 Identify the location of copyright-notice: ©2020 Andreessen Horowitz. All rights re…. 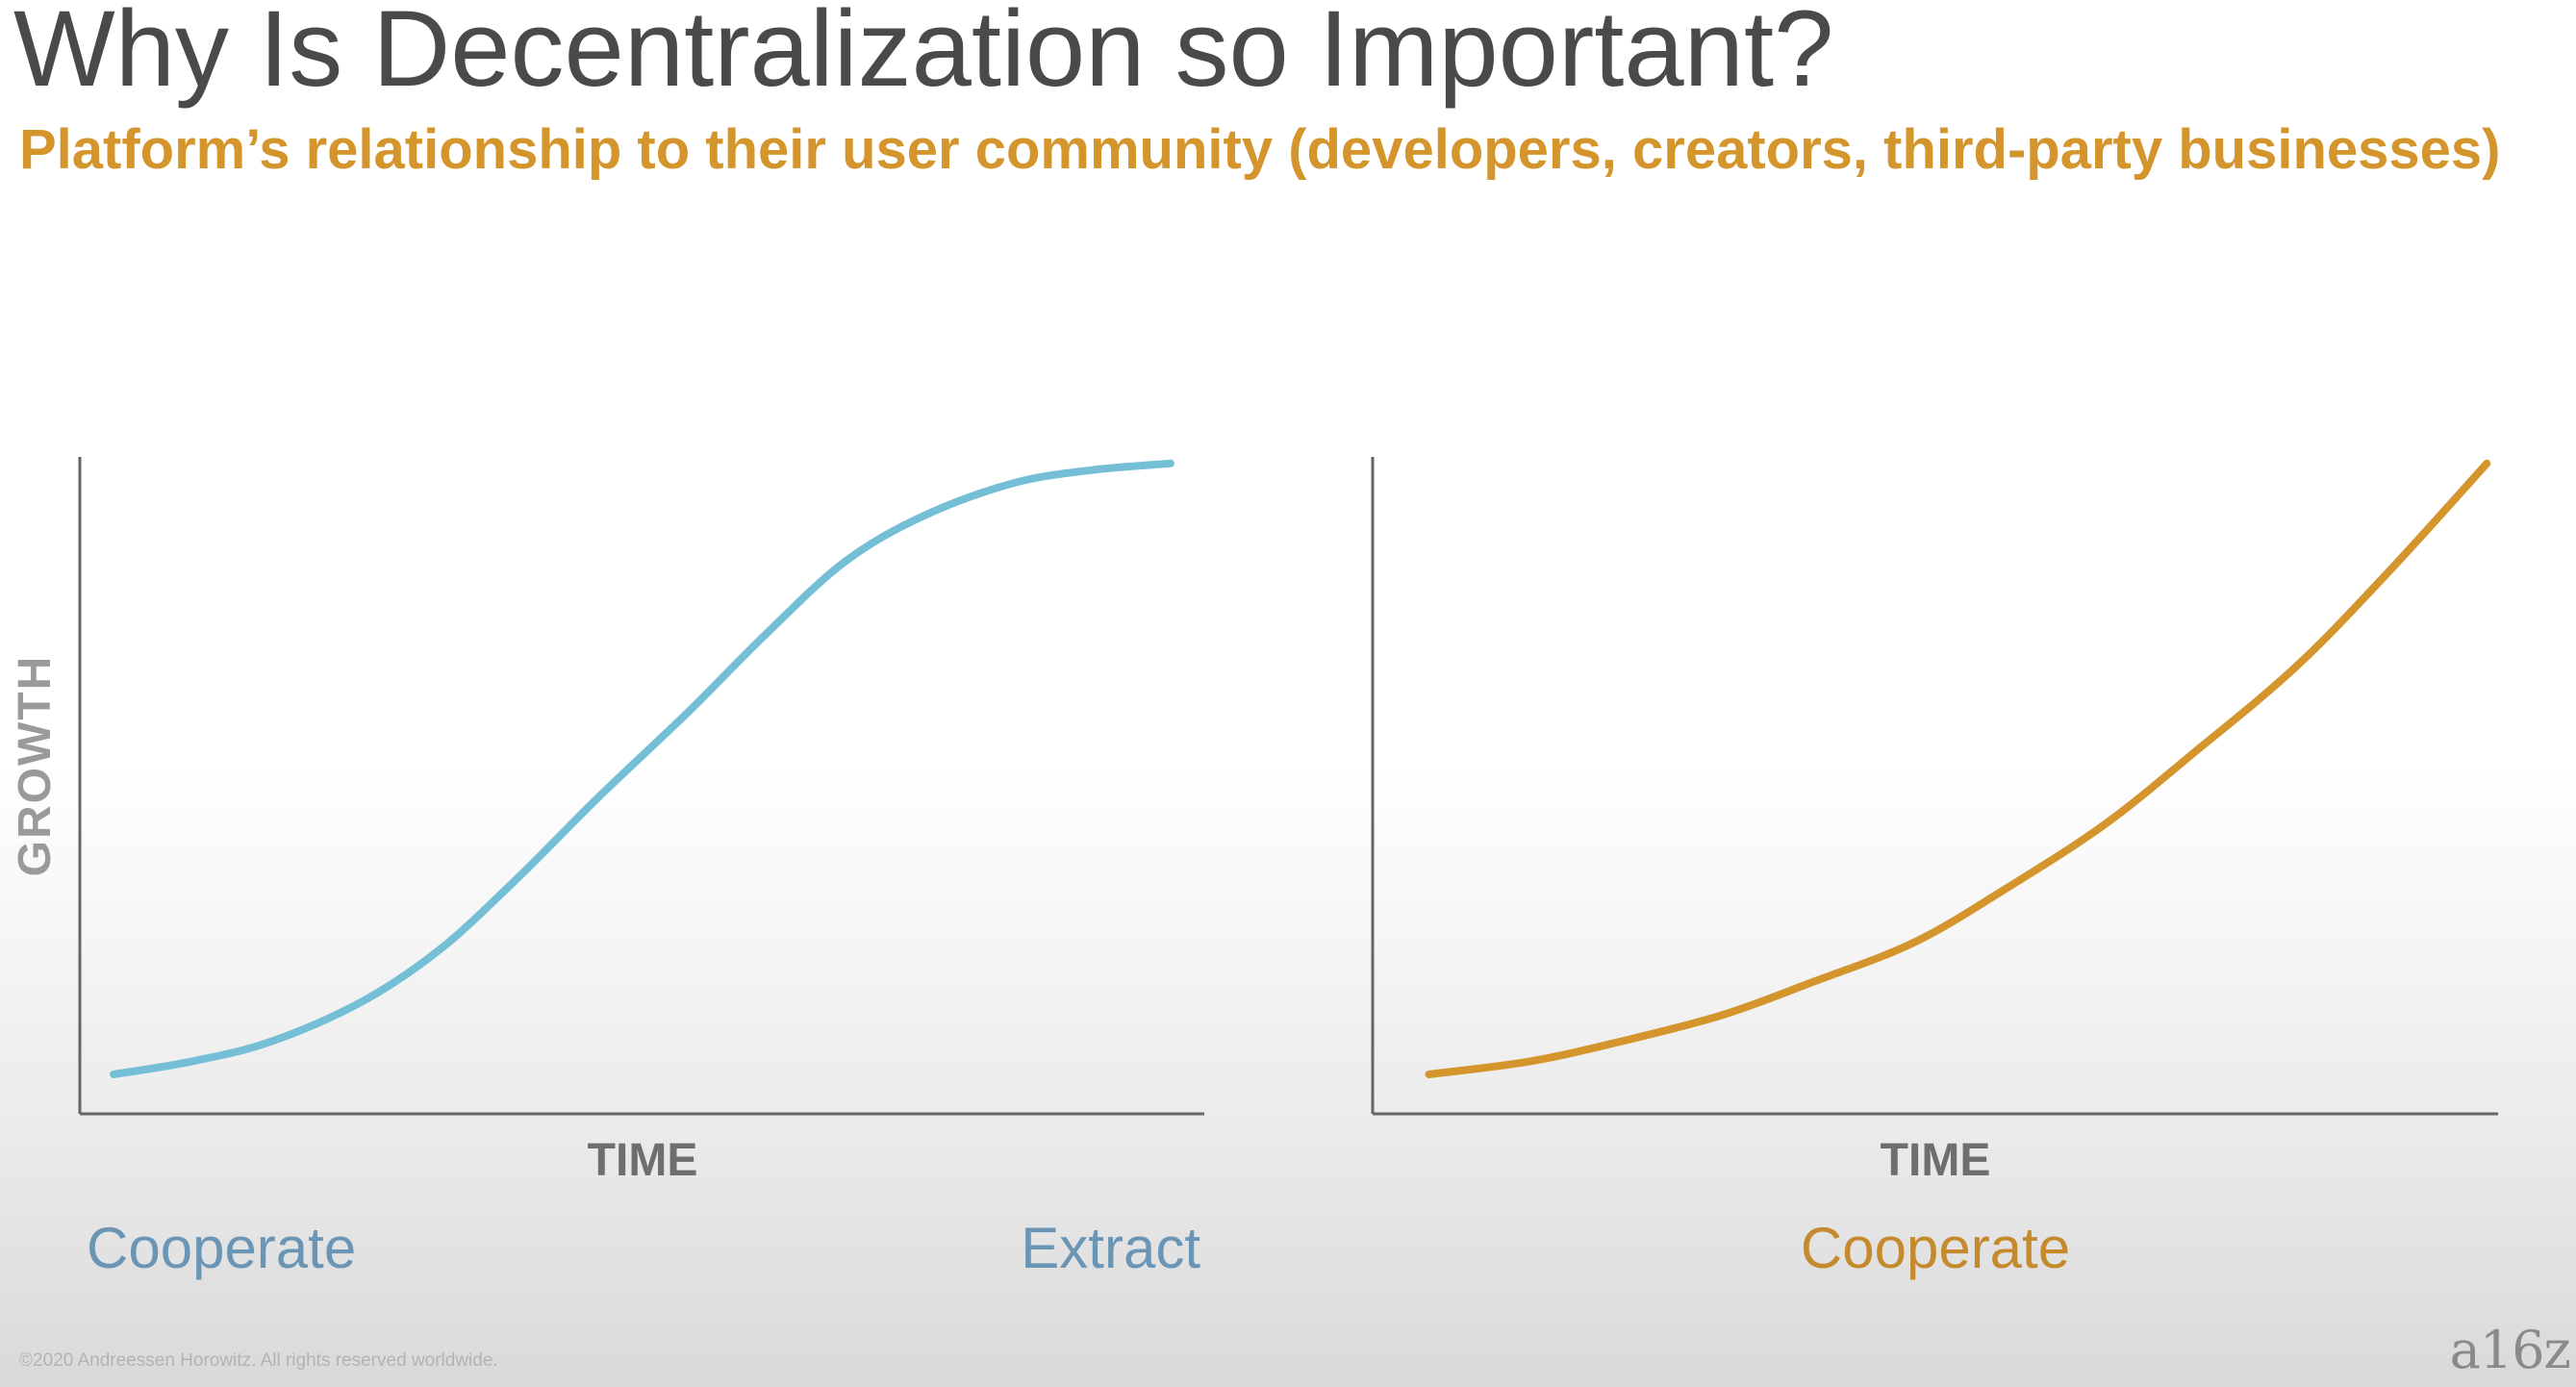
(259, 1360).